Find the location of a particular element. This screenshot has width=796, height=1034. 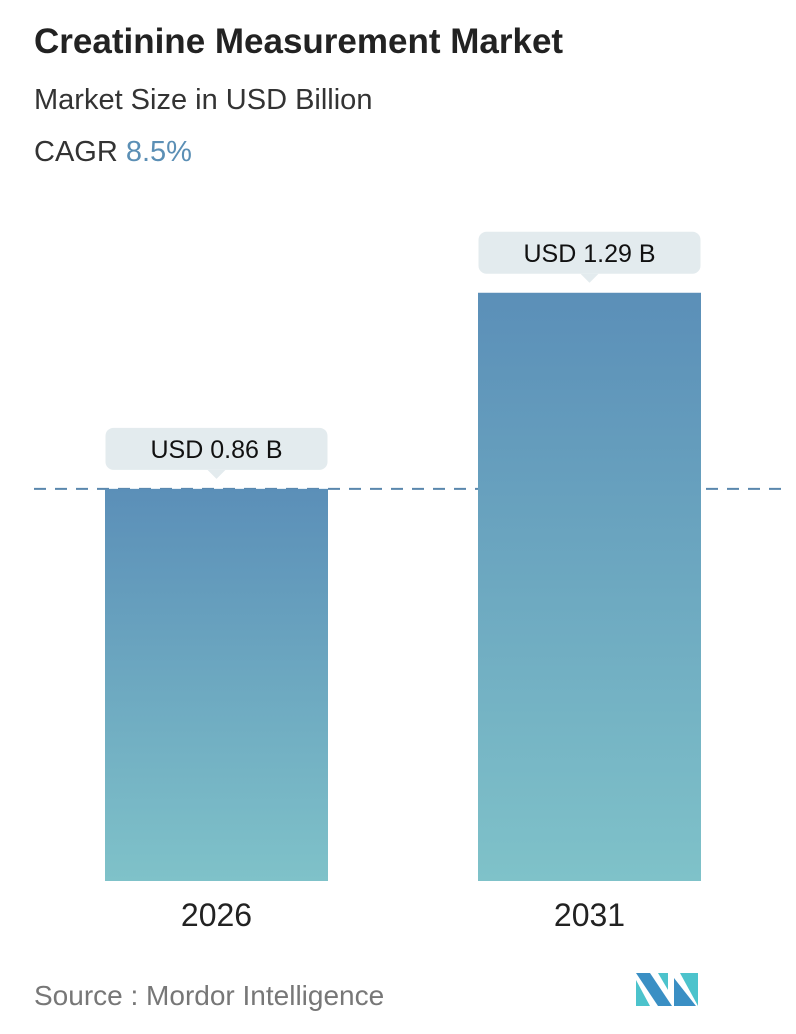

cagr-label: CAGR is located at coordinates (76, 152).